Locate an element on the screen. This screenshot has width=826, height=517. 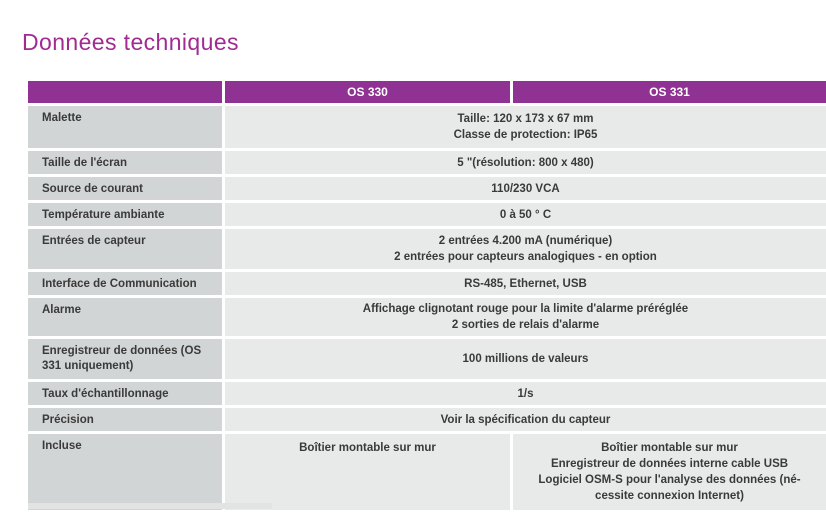
value-line: 0 à 50 ° C is located at coordinates (525, 214).